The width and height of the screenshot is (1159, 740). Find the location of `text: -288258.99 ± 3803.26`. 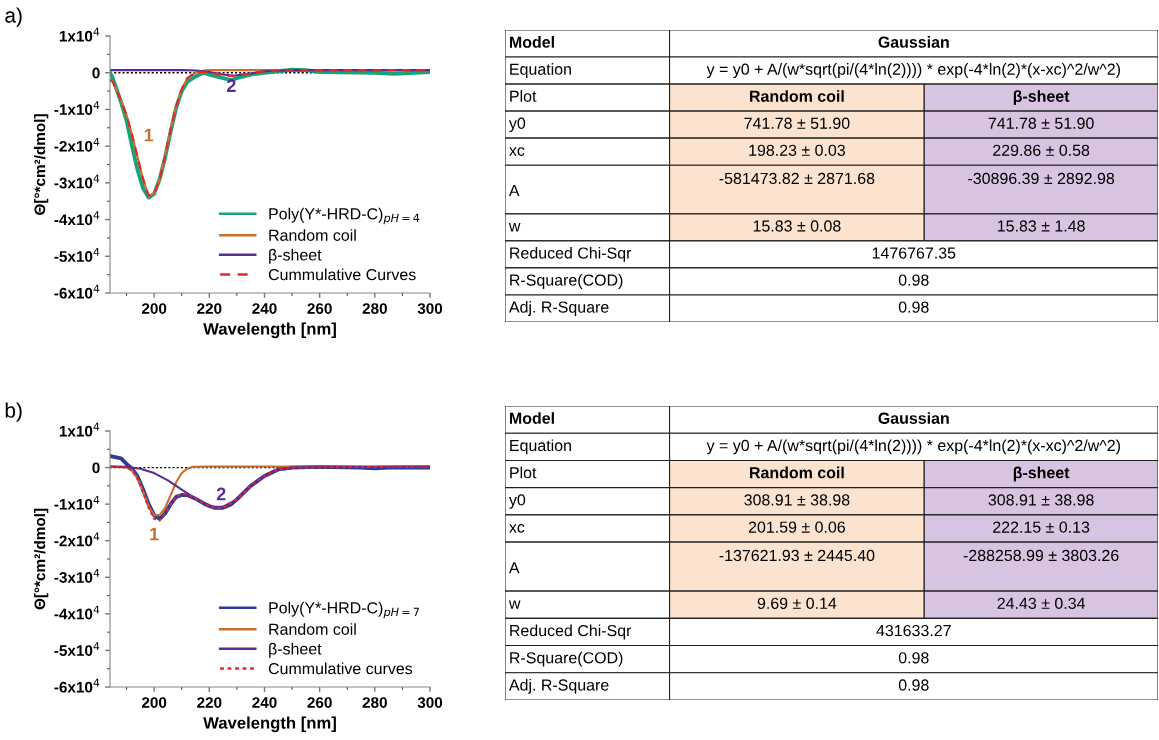

text: -288258.99 ± 3803.26 is located at coordinates (1041, 555).